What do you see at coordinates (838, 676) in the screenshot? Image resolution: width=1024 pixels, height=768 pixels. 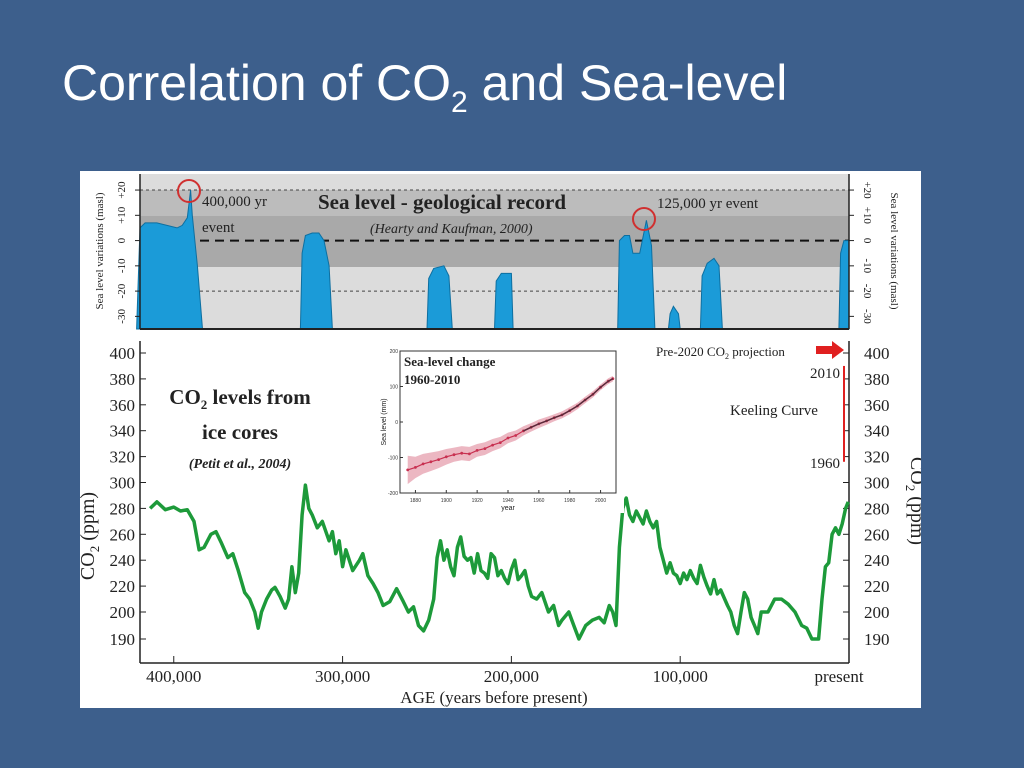 I see `co2-tick-label-bottom: present` at bounding box center [838, 676].